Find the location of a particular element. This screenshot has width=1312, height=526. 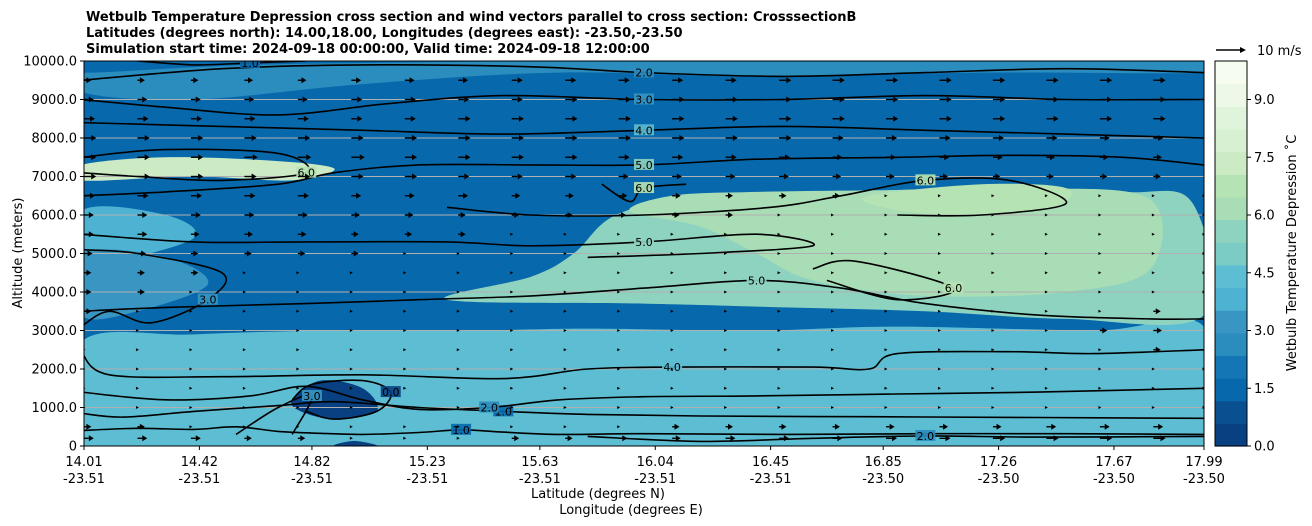

colorbar-tick-label-1: 1.5 is located at coordinates (1264, 389).